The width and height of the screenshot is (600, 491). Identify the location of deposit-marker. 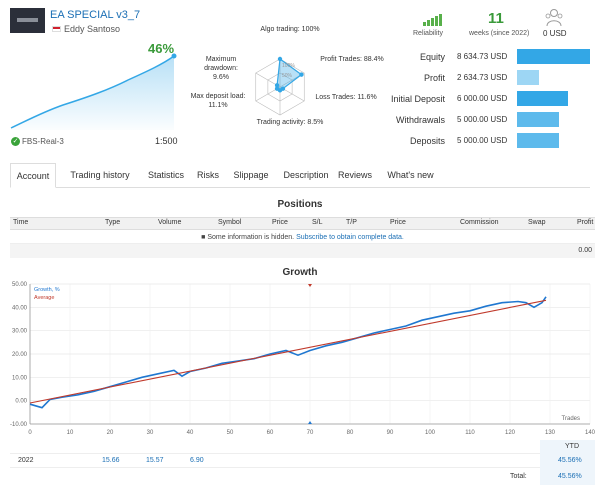
(310, 285).